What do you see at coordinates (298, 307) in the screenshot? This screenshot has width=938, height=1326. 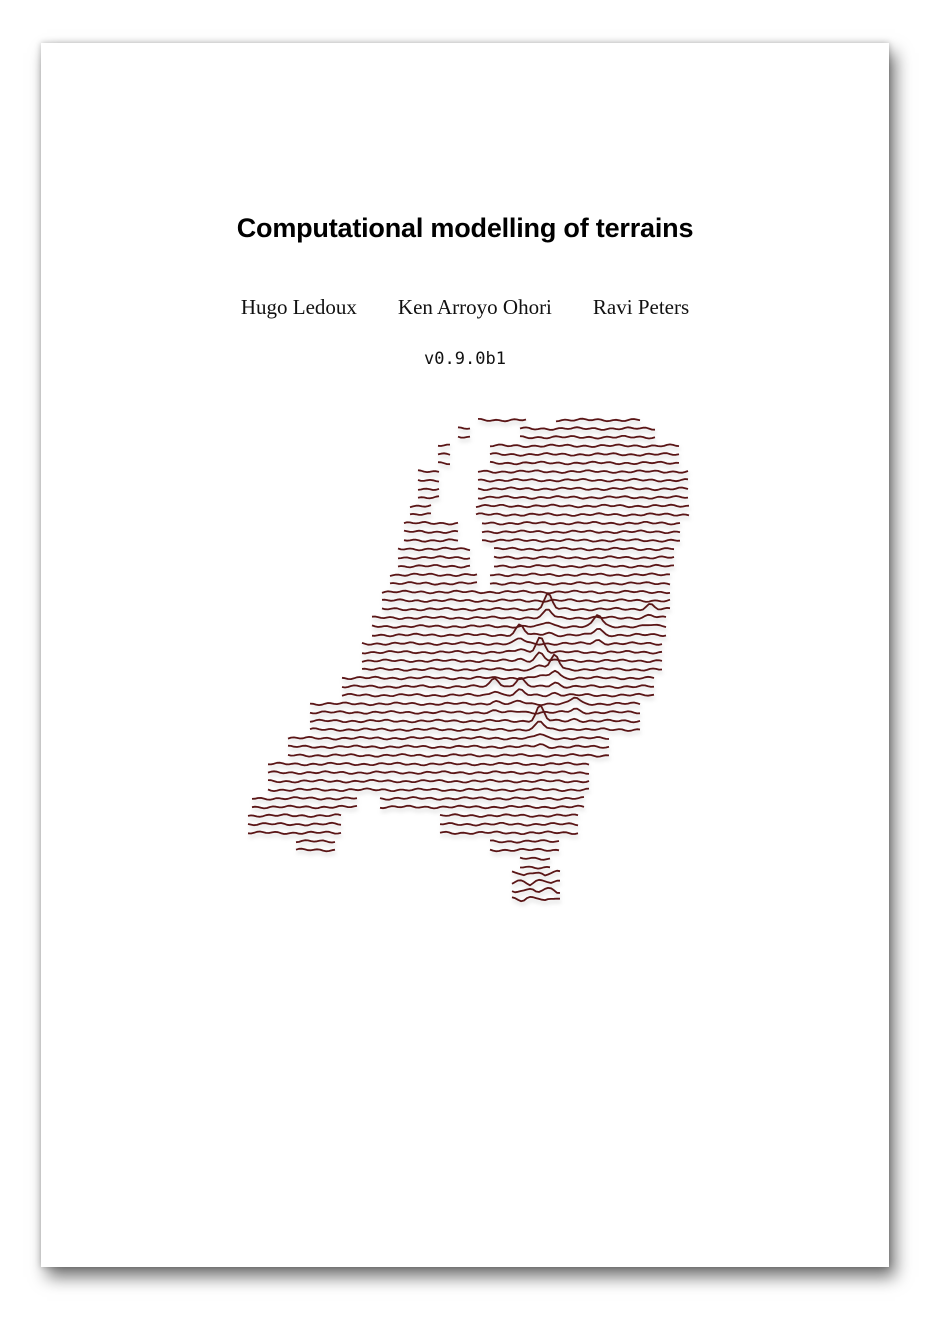 I see `author-1: Hugo Ledoux` at bounding box center [298, 307].